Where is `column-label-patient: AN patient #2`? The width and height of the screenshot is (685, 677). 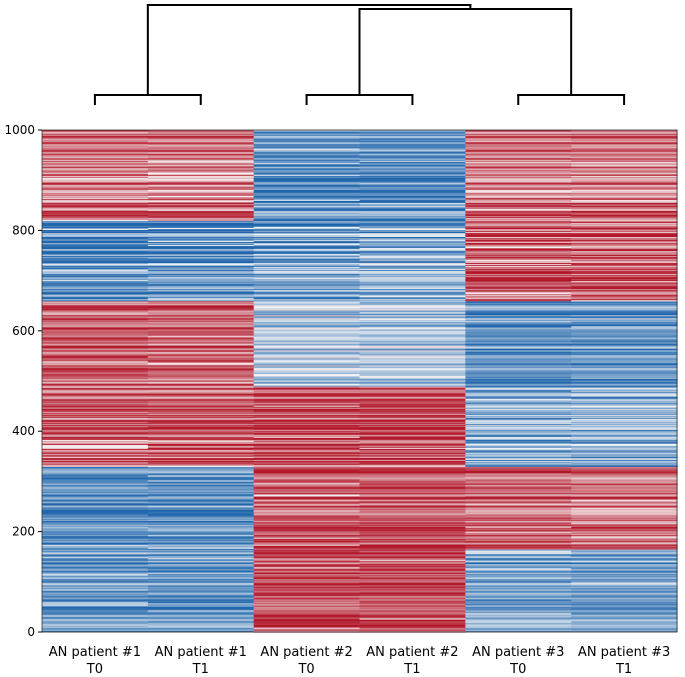
column-label-patient: AN patient #2 is located at coordinates (306, 652).